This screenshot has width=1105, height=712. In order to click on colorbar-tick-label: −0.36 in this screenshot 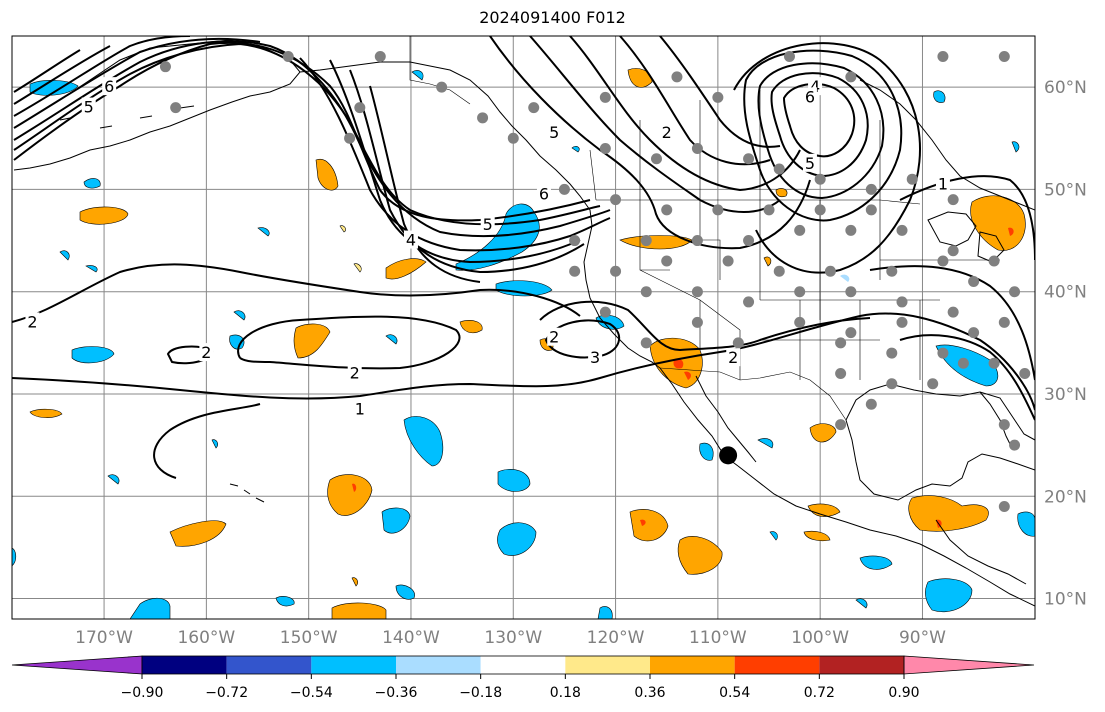, I will do `click(396, 693)`.